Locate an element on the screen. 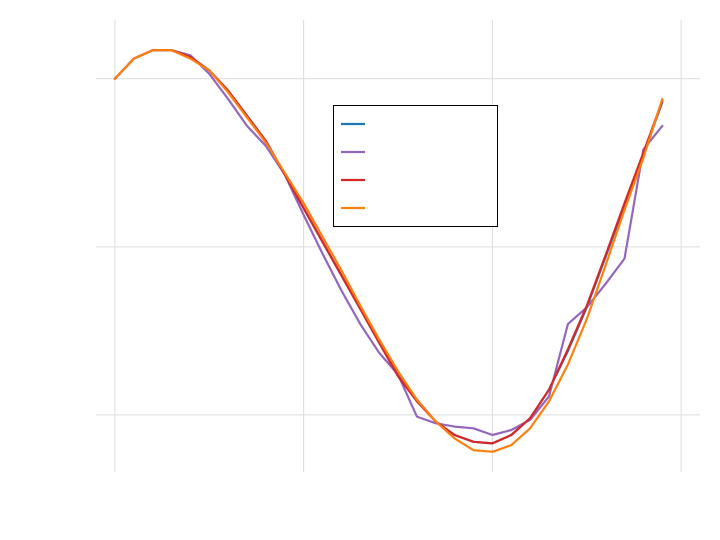  legend-box is located at coordinates (415, 166).